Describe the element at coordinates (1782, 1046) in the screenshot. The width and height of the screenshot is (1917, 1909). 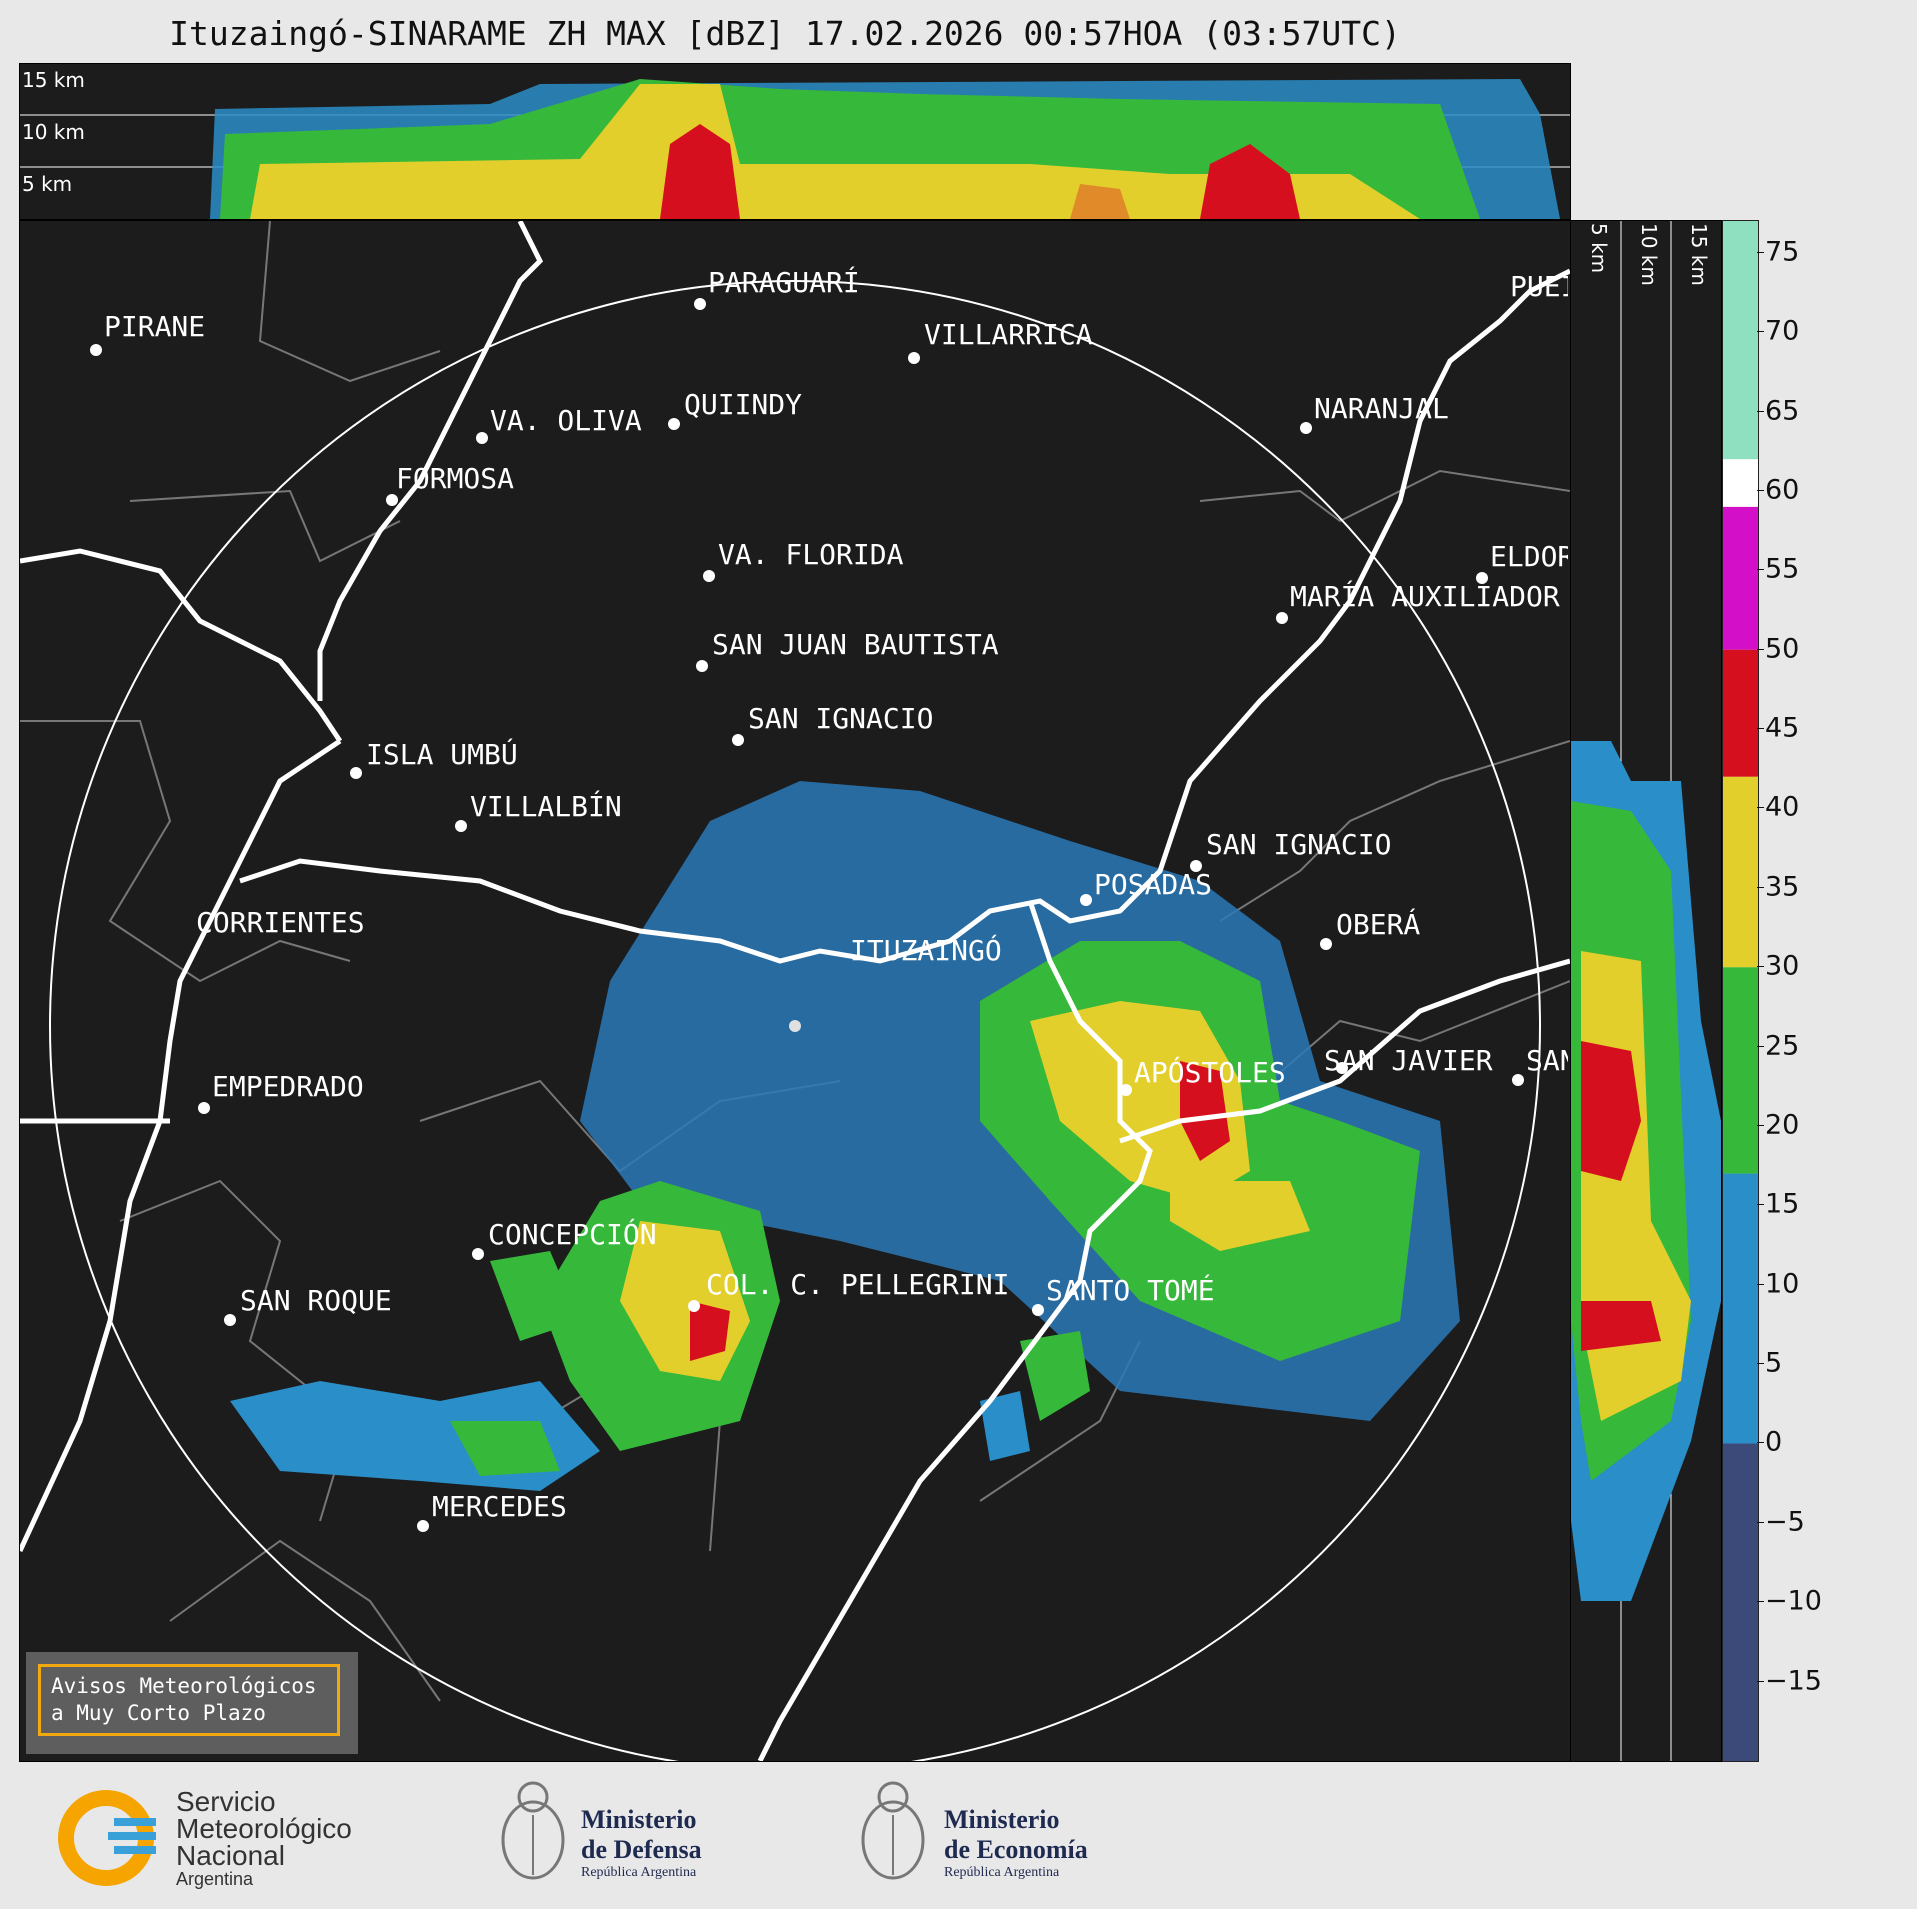
I see `colorbar-tick-label: 25` at that location.